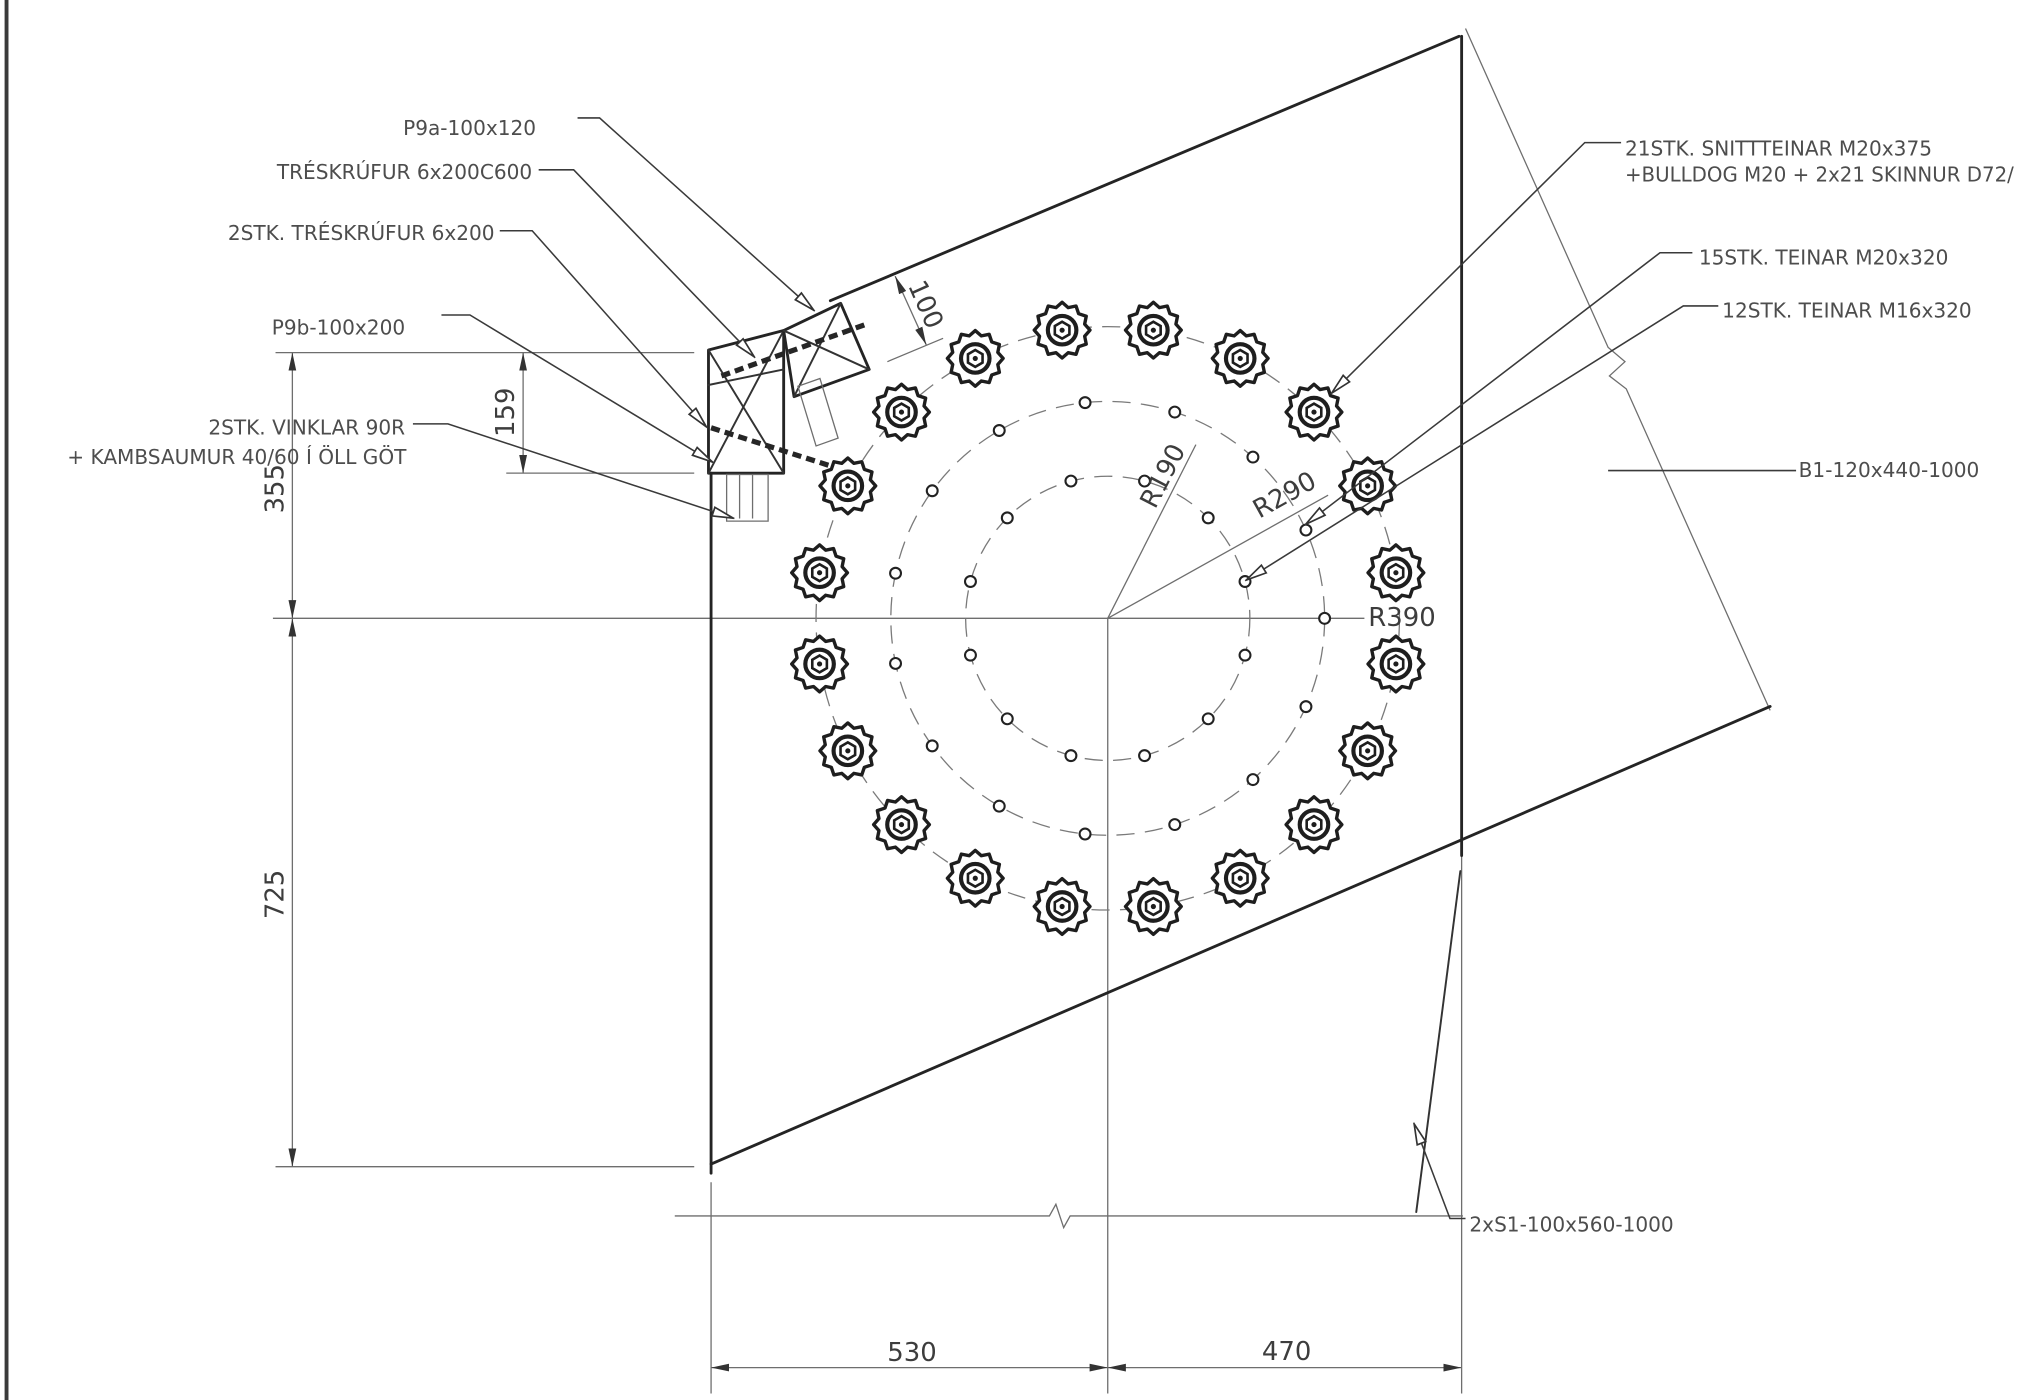 The image size is (2034, 1400). I want to click on bolt-rings, so click(1108, 618).